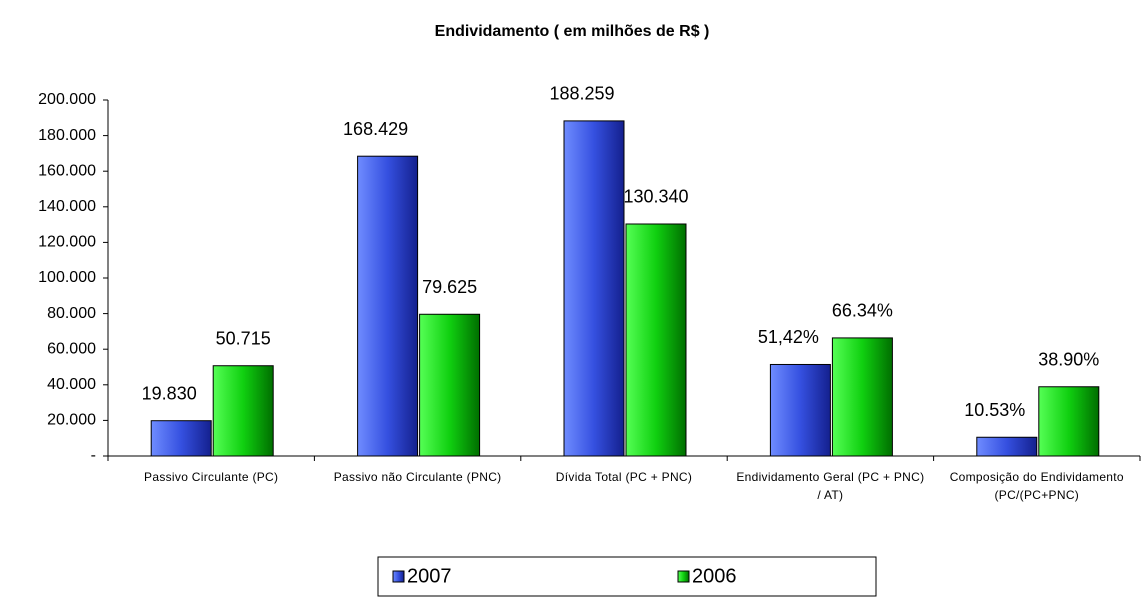  I want to click on data-label: 79.625, so click(449, 287).